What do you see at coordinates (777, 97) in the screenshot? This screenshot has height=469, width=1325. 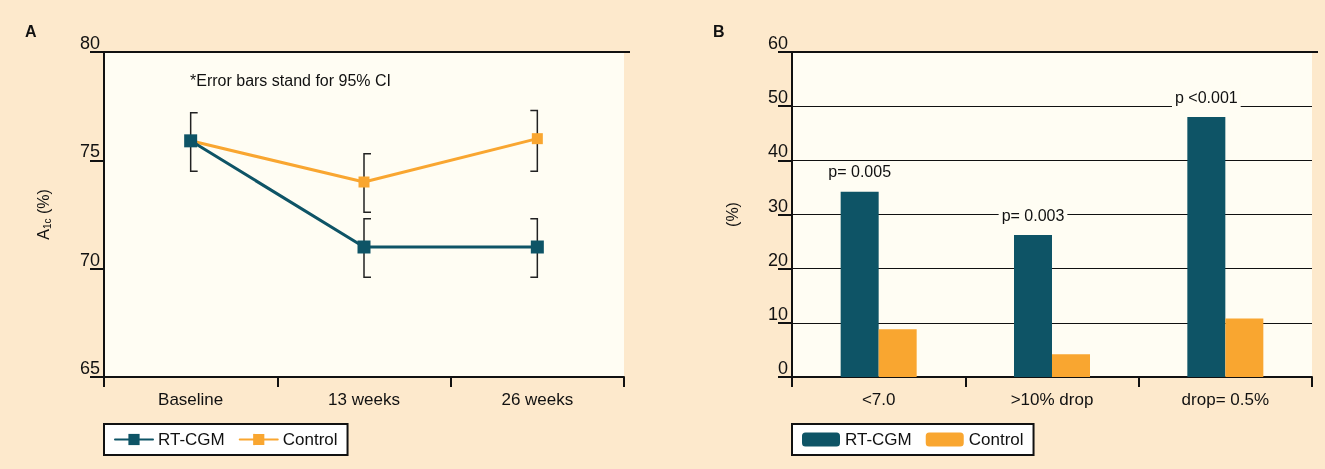 I see `y-tick-label: 50` at bounding box center [777, 97].